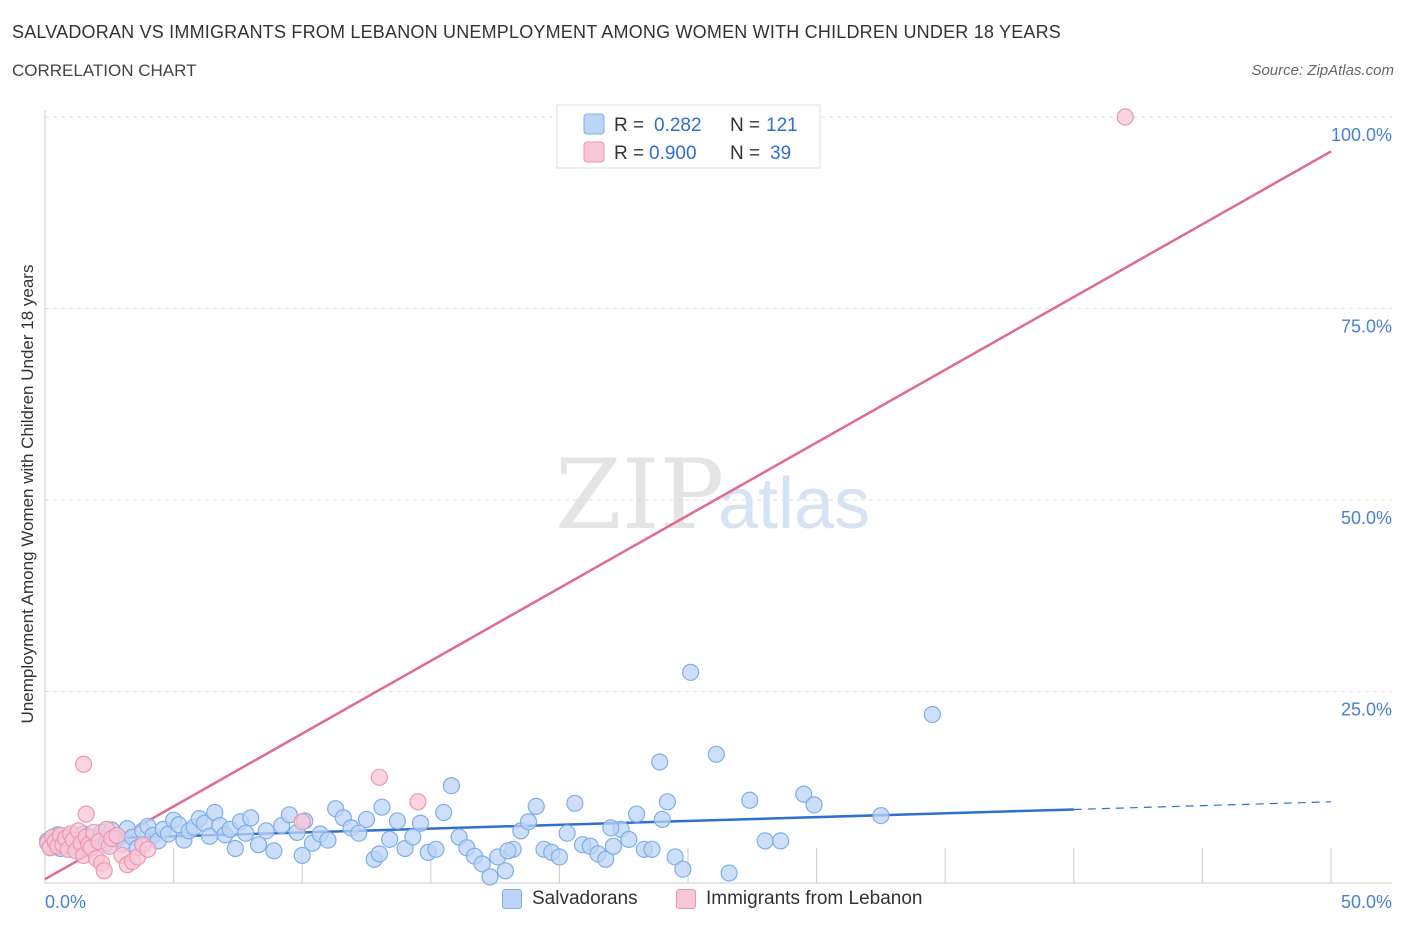 The image size is (1406, 930). I want to click on trend-line-salvadorans-extension, so click(1202, 806).